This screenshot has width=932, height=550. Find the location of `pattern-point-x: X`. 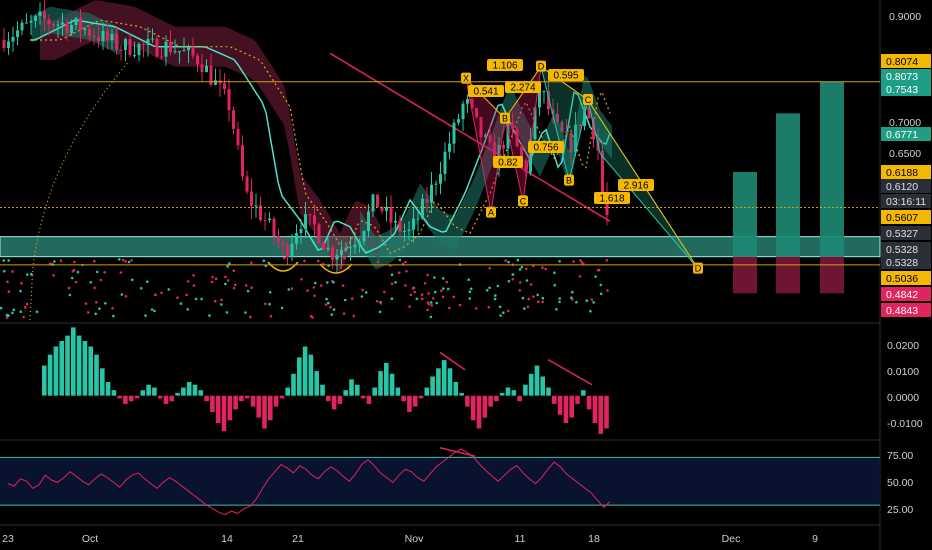

pattern-point-x: X is located at coordinates (466, 78).